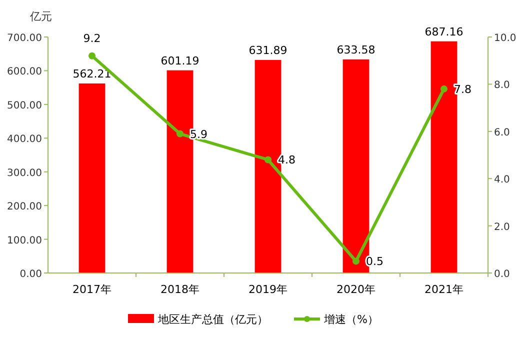 This screenshot has height=341, width=528. Describe the element at coordinates (268, 50) in the screenshot. I see `data-label: 631.89` at that location.